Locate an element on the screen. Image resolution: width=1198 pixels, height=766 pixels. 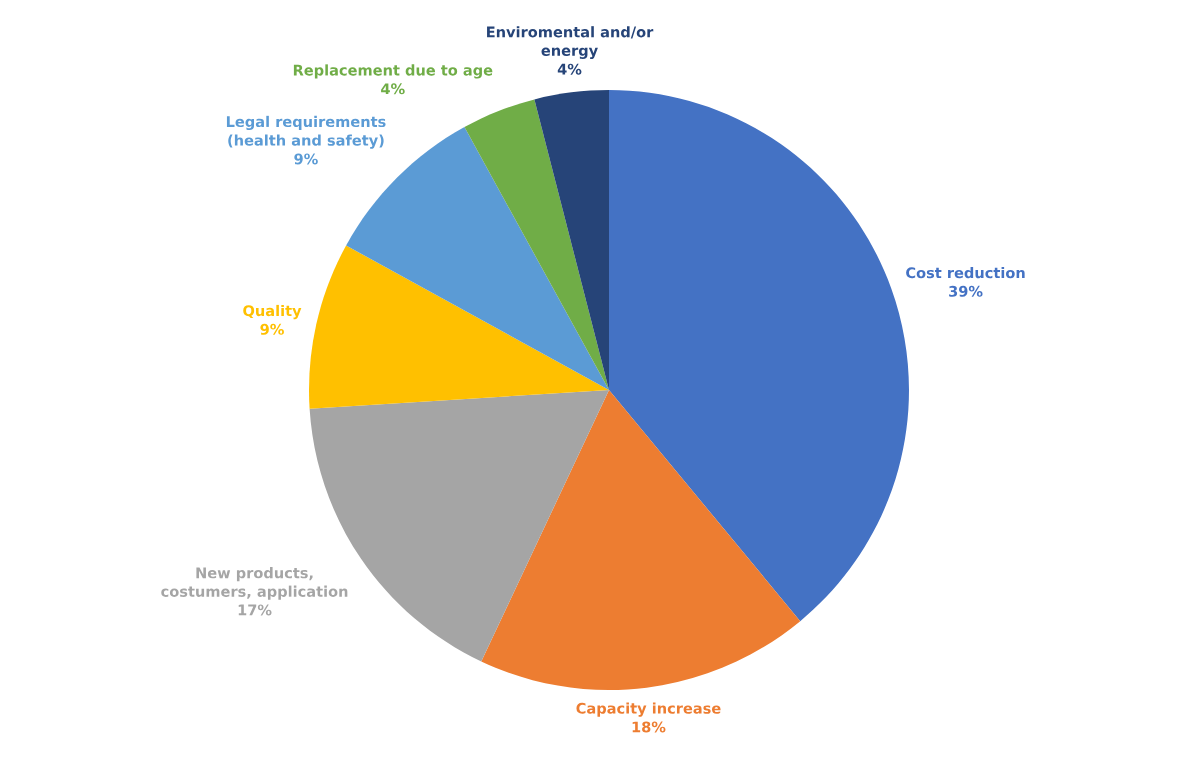
slice-label: Replacement due to age is located at coordinates (393, 71).